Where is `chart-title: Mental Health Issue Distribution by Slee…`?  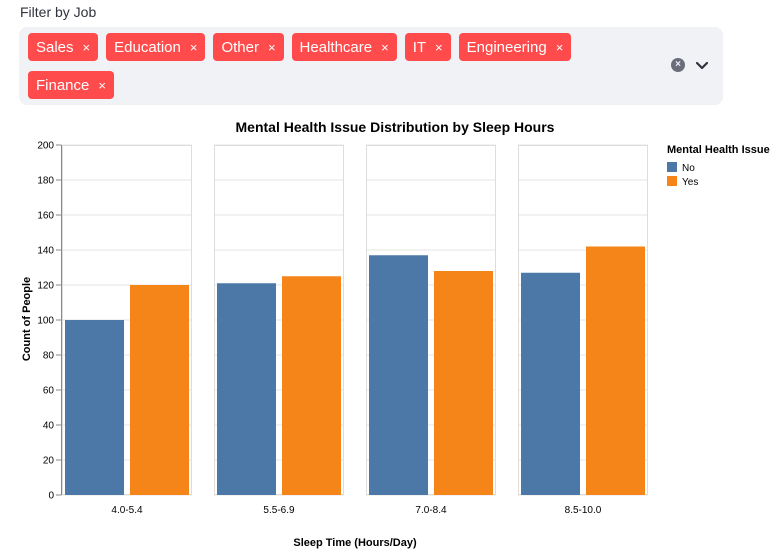 chart-title: Mental Health Issue Distribution by Slee… is located at coordinates (395, 127).